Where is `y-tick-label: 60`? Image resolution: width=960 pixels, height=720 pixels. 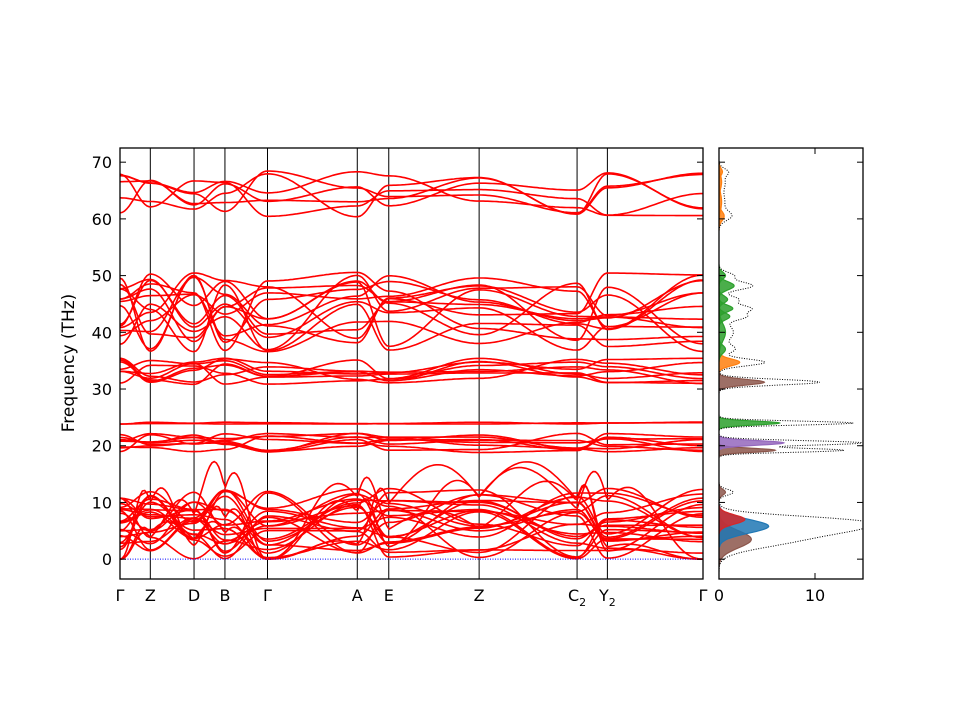
y-tick-label: 60 is located at coordinates (102, 219).